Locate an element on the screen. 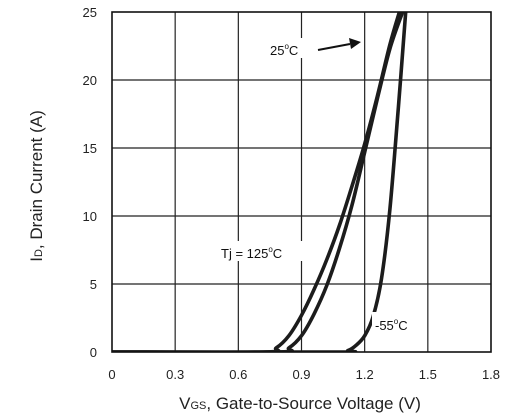 The image size is (511, 419). svg-text: 25oC is located at coordinates (284, 50).